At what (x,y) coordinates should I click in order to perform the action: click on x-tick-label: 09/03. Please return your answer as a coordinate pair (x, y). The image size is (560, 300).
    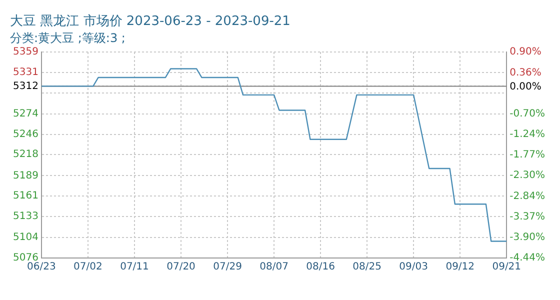
    Looking at the image, I should click on (413, 267).